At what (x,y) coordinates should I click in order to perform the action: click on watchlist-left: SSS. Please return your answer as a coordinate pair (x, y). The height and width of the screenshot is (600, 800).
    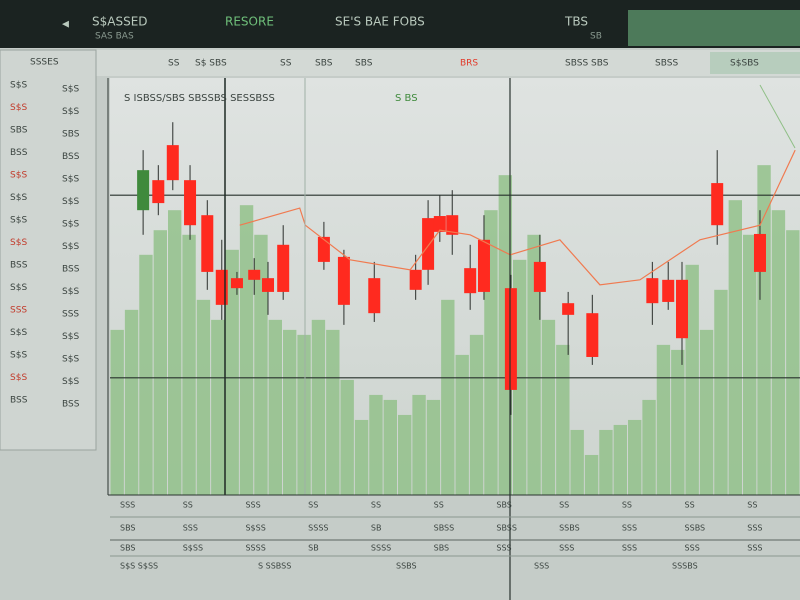
    Looking at the image, I should click on (18, 311).